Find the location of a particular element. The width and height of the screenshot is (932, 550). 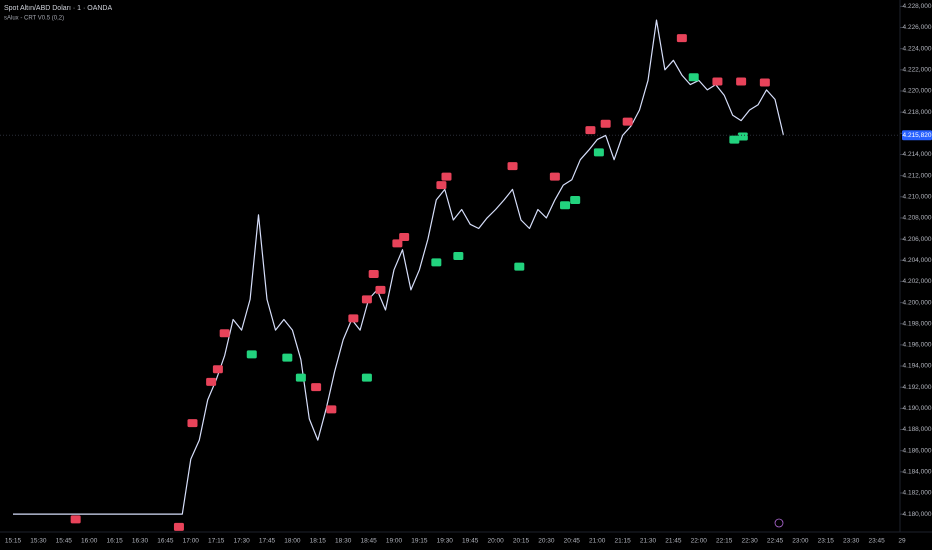

y-tick-label: 4.188,000 is located at coordinates (917, 429).